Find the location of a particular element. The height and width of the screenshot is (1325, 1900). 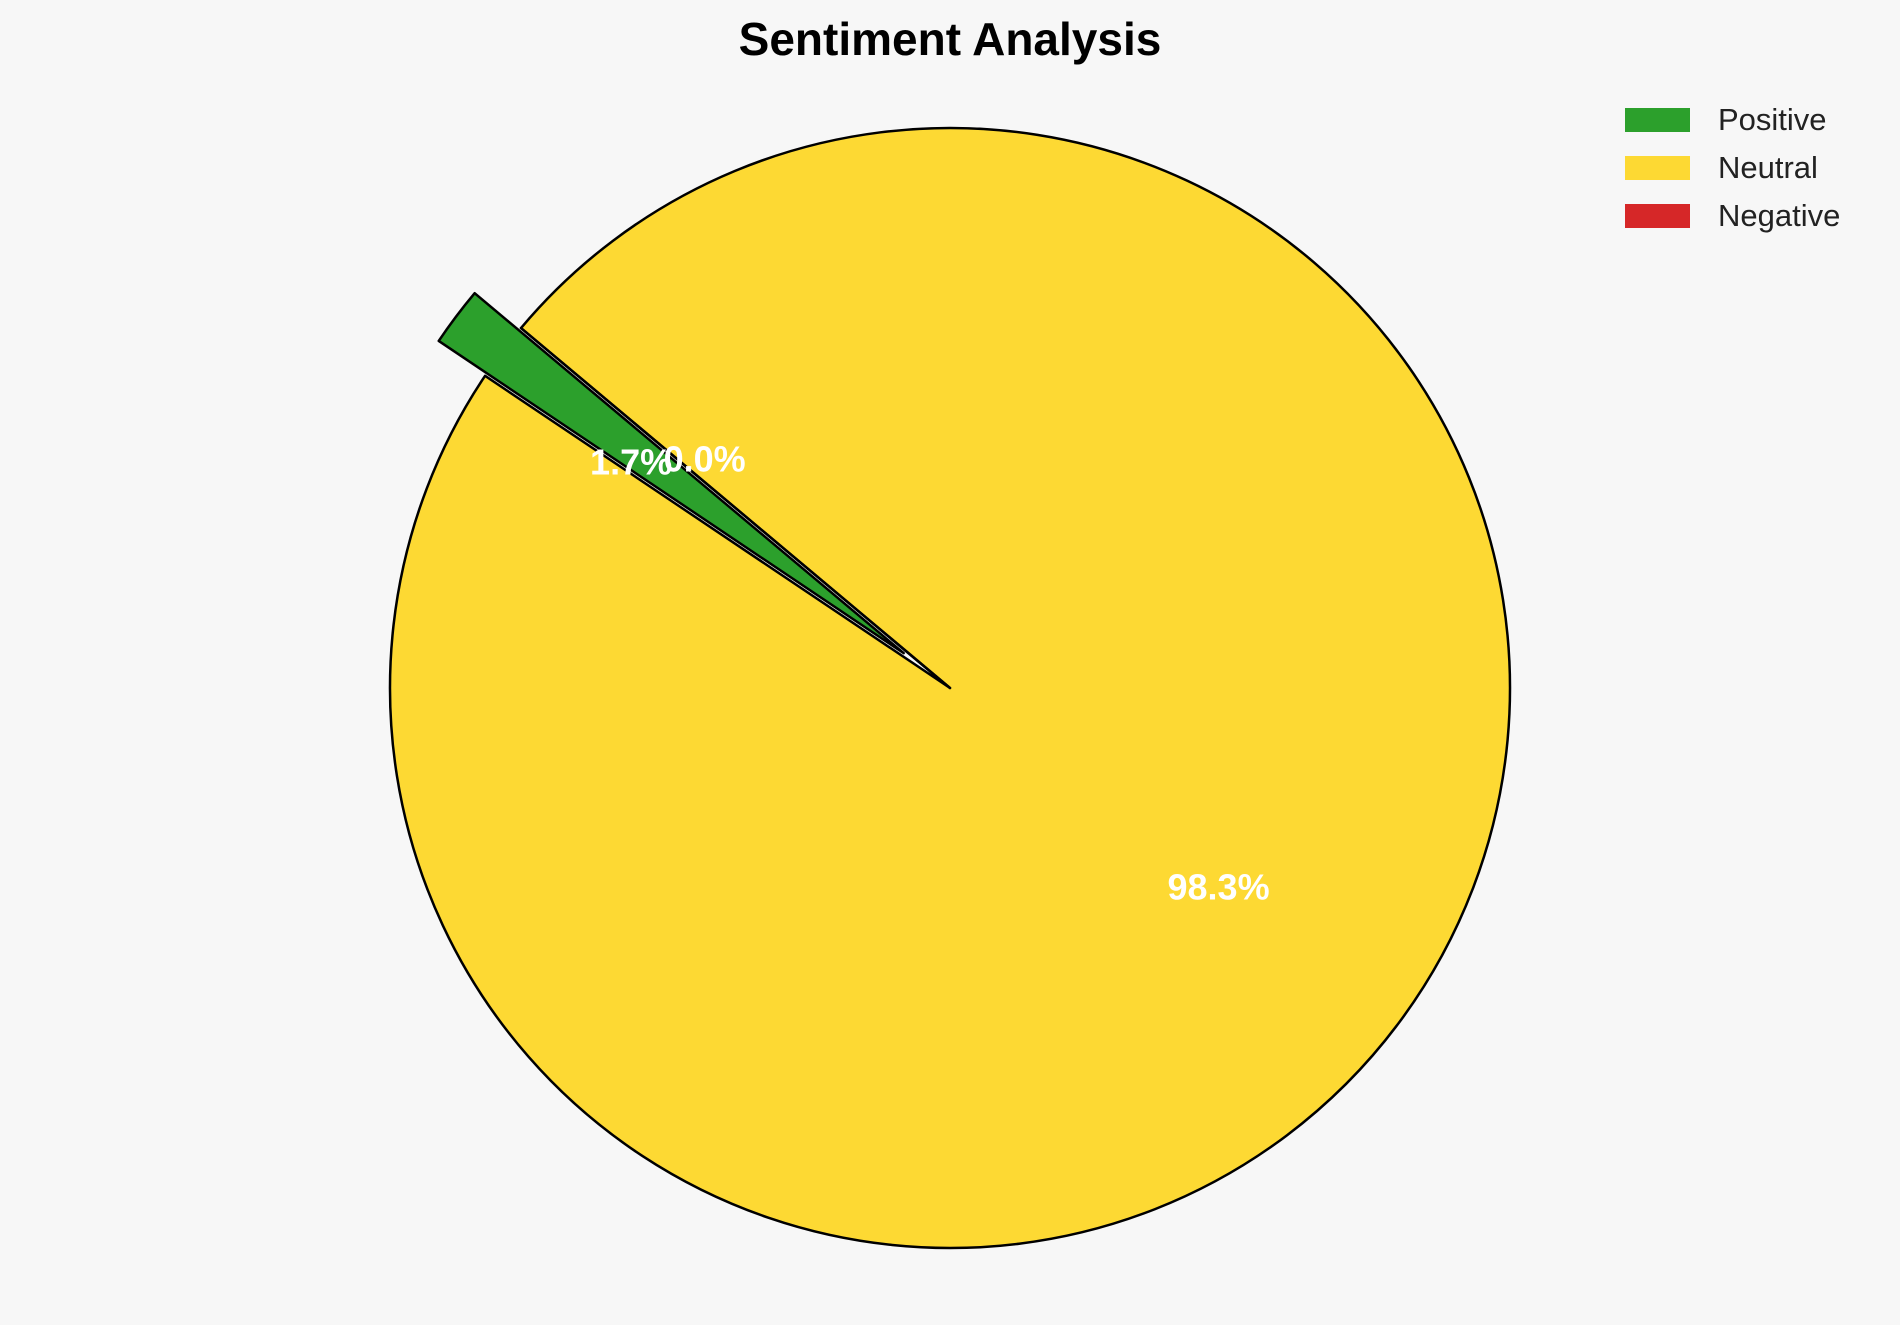

pie-labels: 1.7% 98.3% 0.0% is located at coordinates (930, 673).